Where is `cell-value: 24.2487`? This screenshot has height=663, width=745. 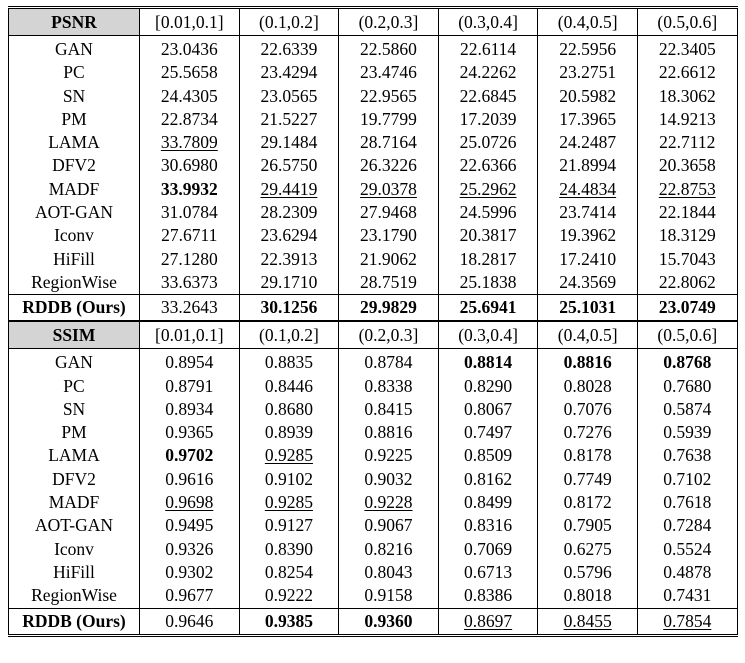
cell-value: 24.2487 is located at coordinates (588, 142).